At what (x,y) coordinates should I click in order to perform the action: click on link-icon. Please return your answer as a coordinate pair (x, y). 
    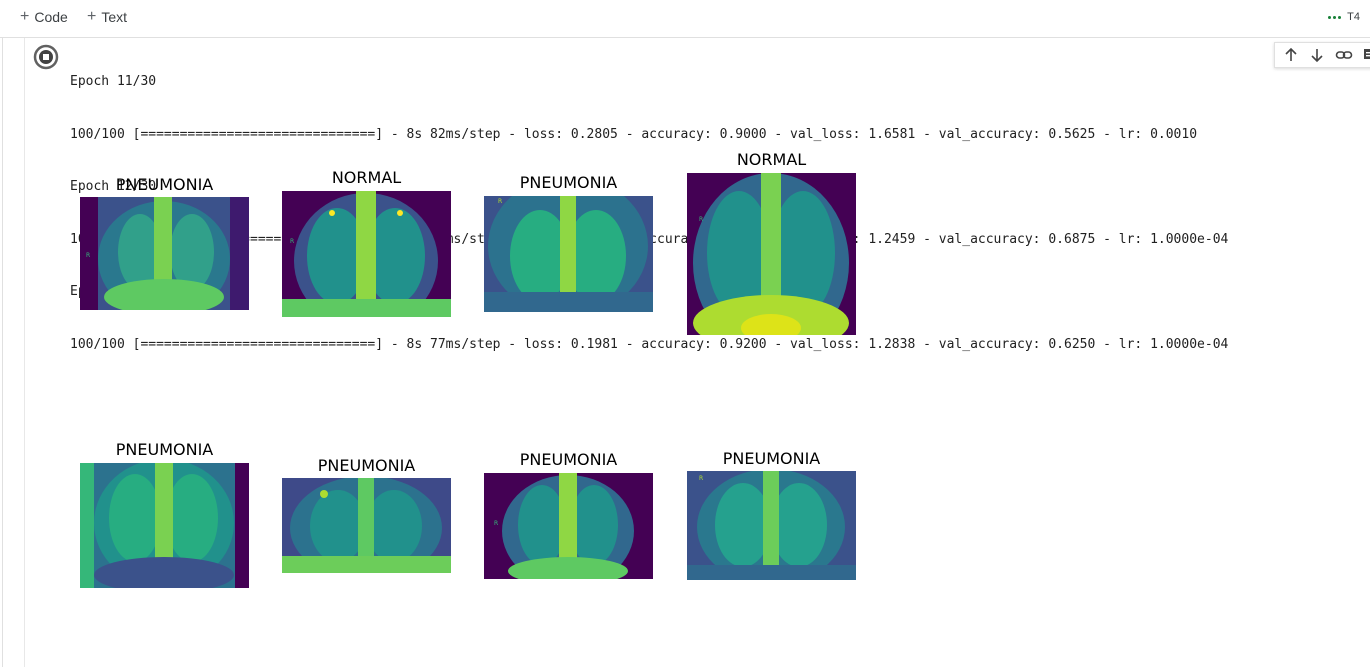
    Looking at the image, I should click on (1344, 55).